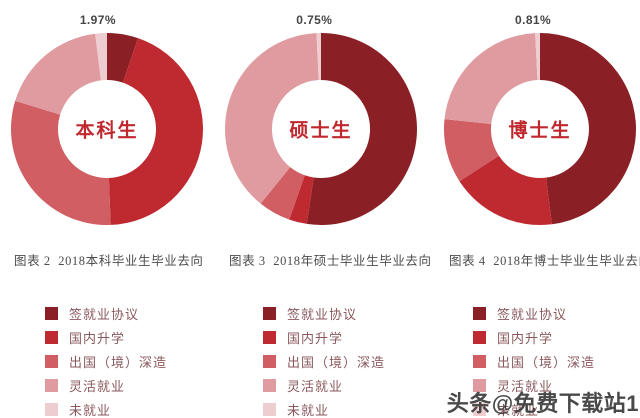 Image resolution: width=640 pixels, height=418 pixels. Describe the element at coordinates (109, 261) in the screenshot. I see `chart-caption-undergraduate: 图表 2 2018本科毕业生毕业去向` at that location.